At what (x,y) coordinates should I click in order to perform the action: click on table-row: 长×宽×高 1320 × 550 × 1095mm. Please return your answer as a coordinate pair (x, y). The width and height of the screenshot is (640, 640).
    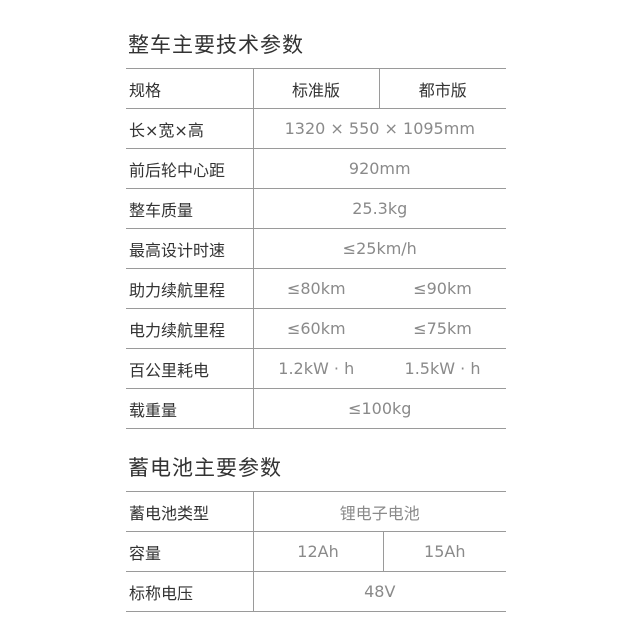
    Looking at the image, I should click on (316, 128).